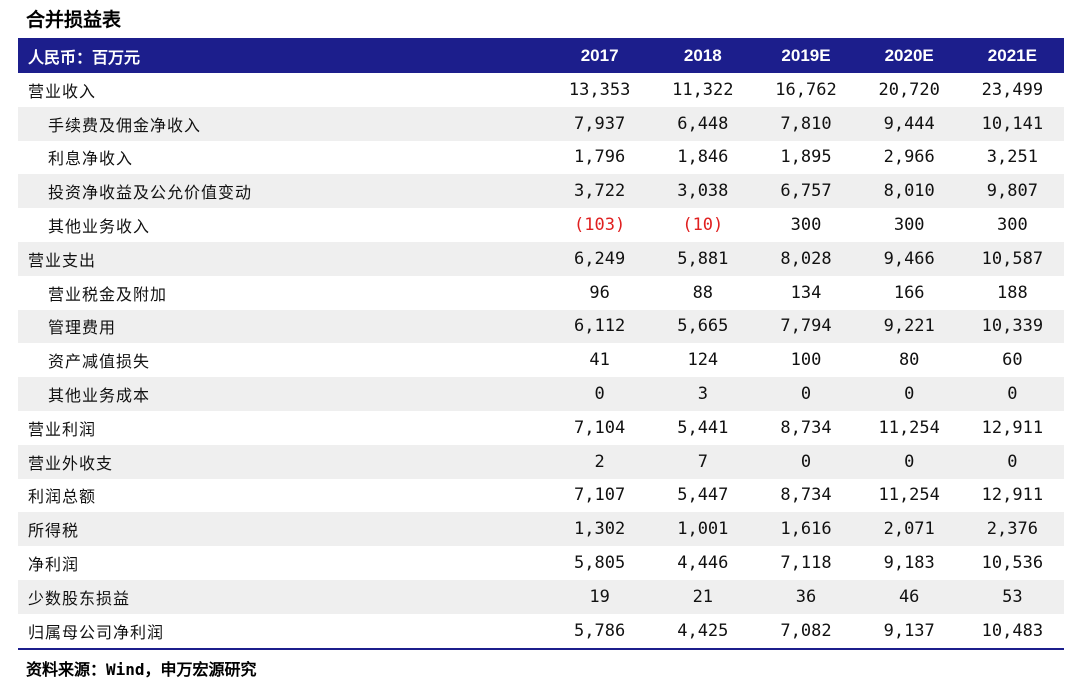  Describe the element at coordinates (54, 565) in the screenshot. I see `row-label: 净利润` at that location.